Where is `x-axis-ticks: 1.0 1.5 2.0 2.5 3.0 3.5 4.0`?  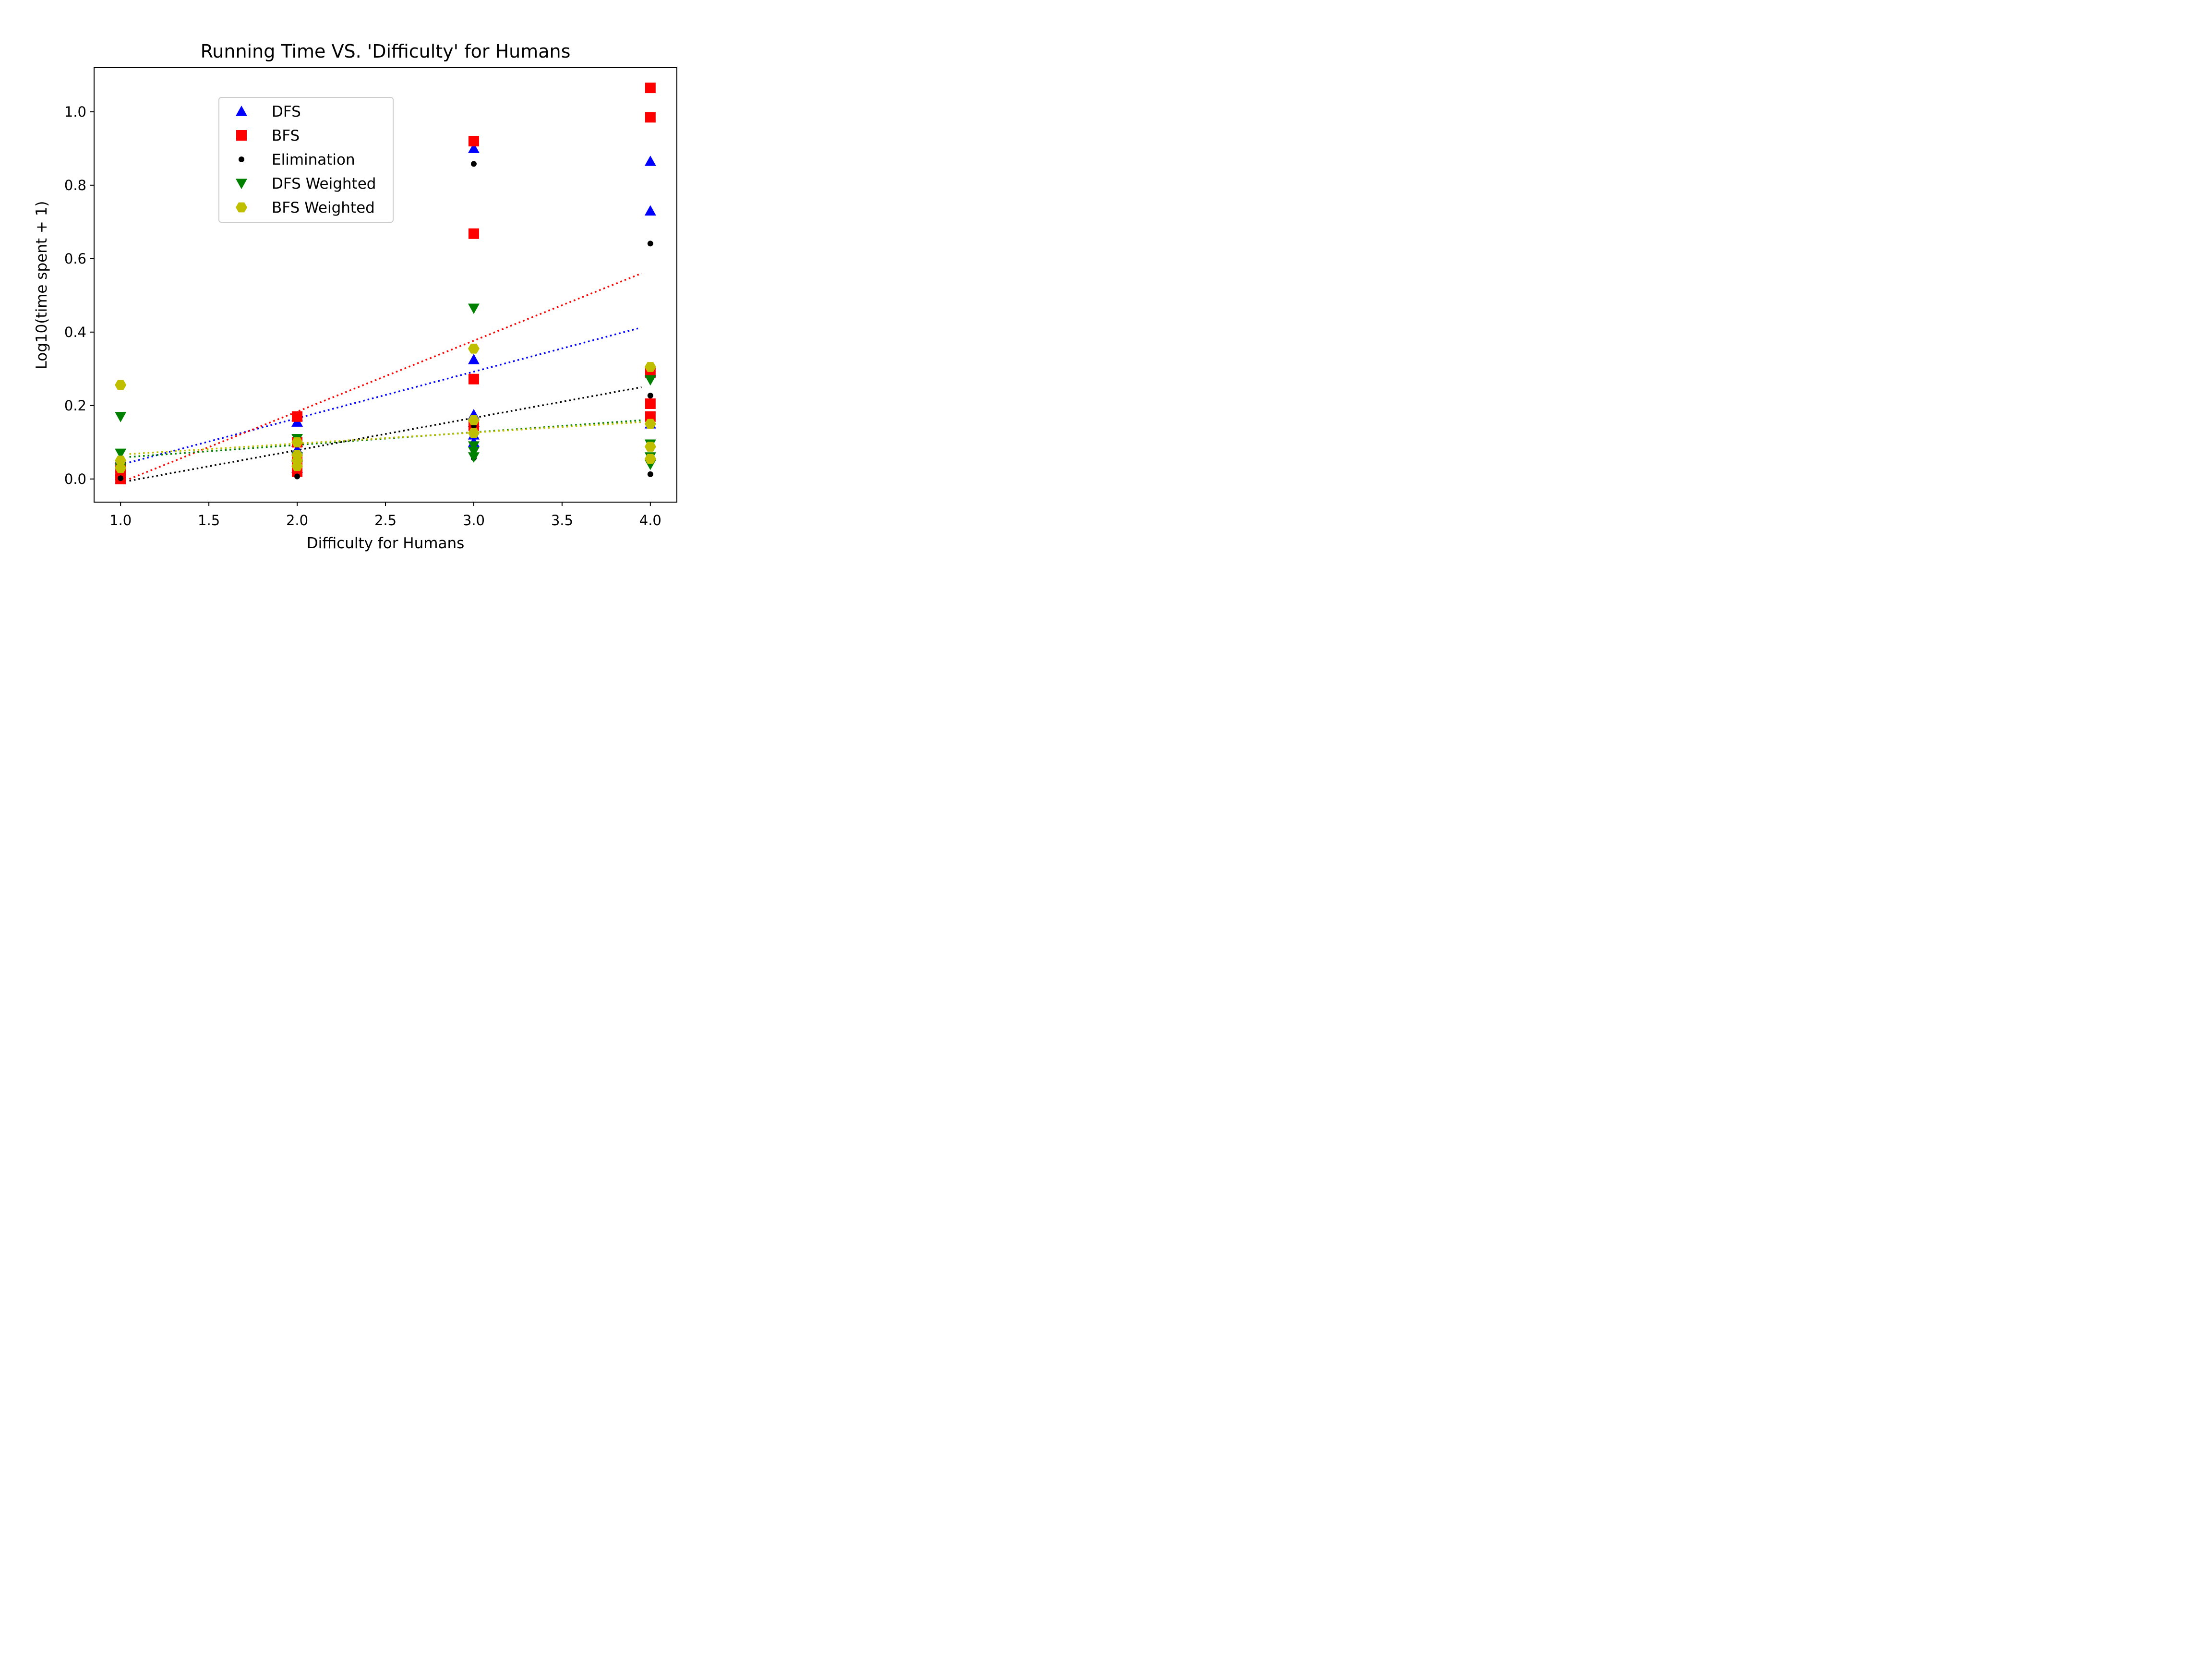 x-axis-ticks: 1.0 1.5 2.0 2.5 3.0 3.5 4.0 is located at coordinates (385, 515).